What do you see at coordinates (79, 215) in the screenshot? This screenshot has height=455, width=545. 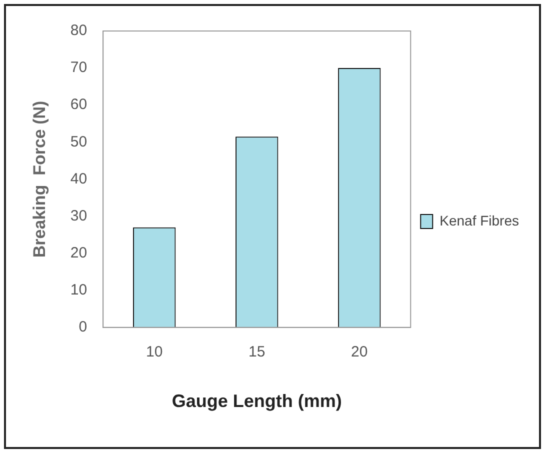 I see `y-tick-label: 30` at bounding box center [79, 215].